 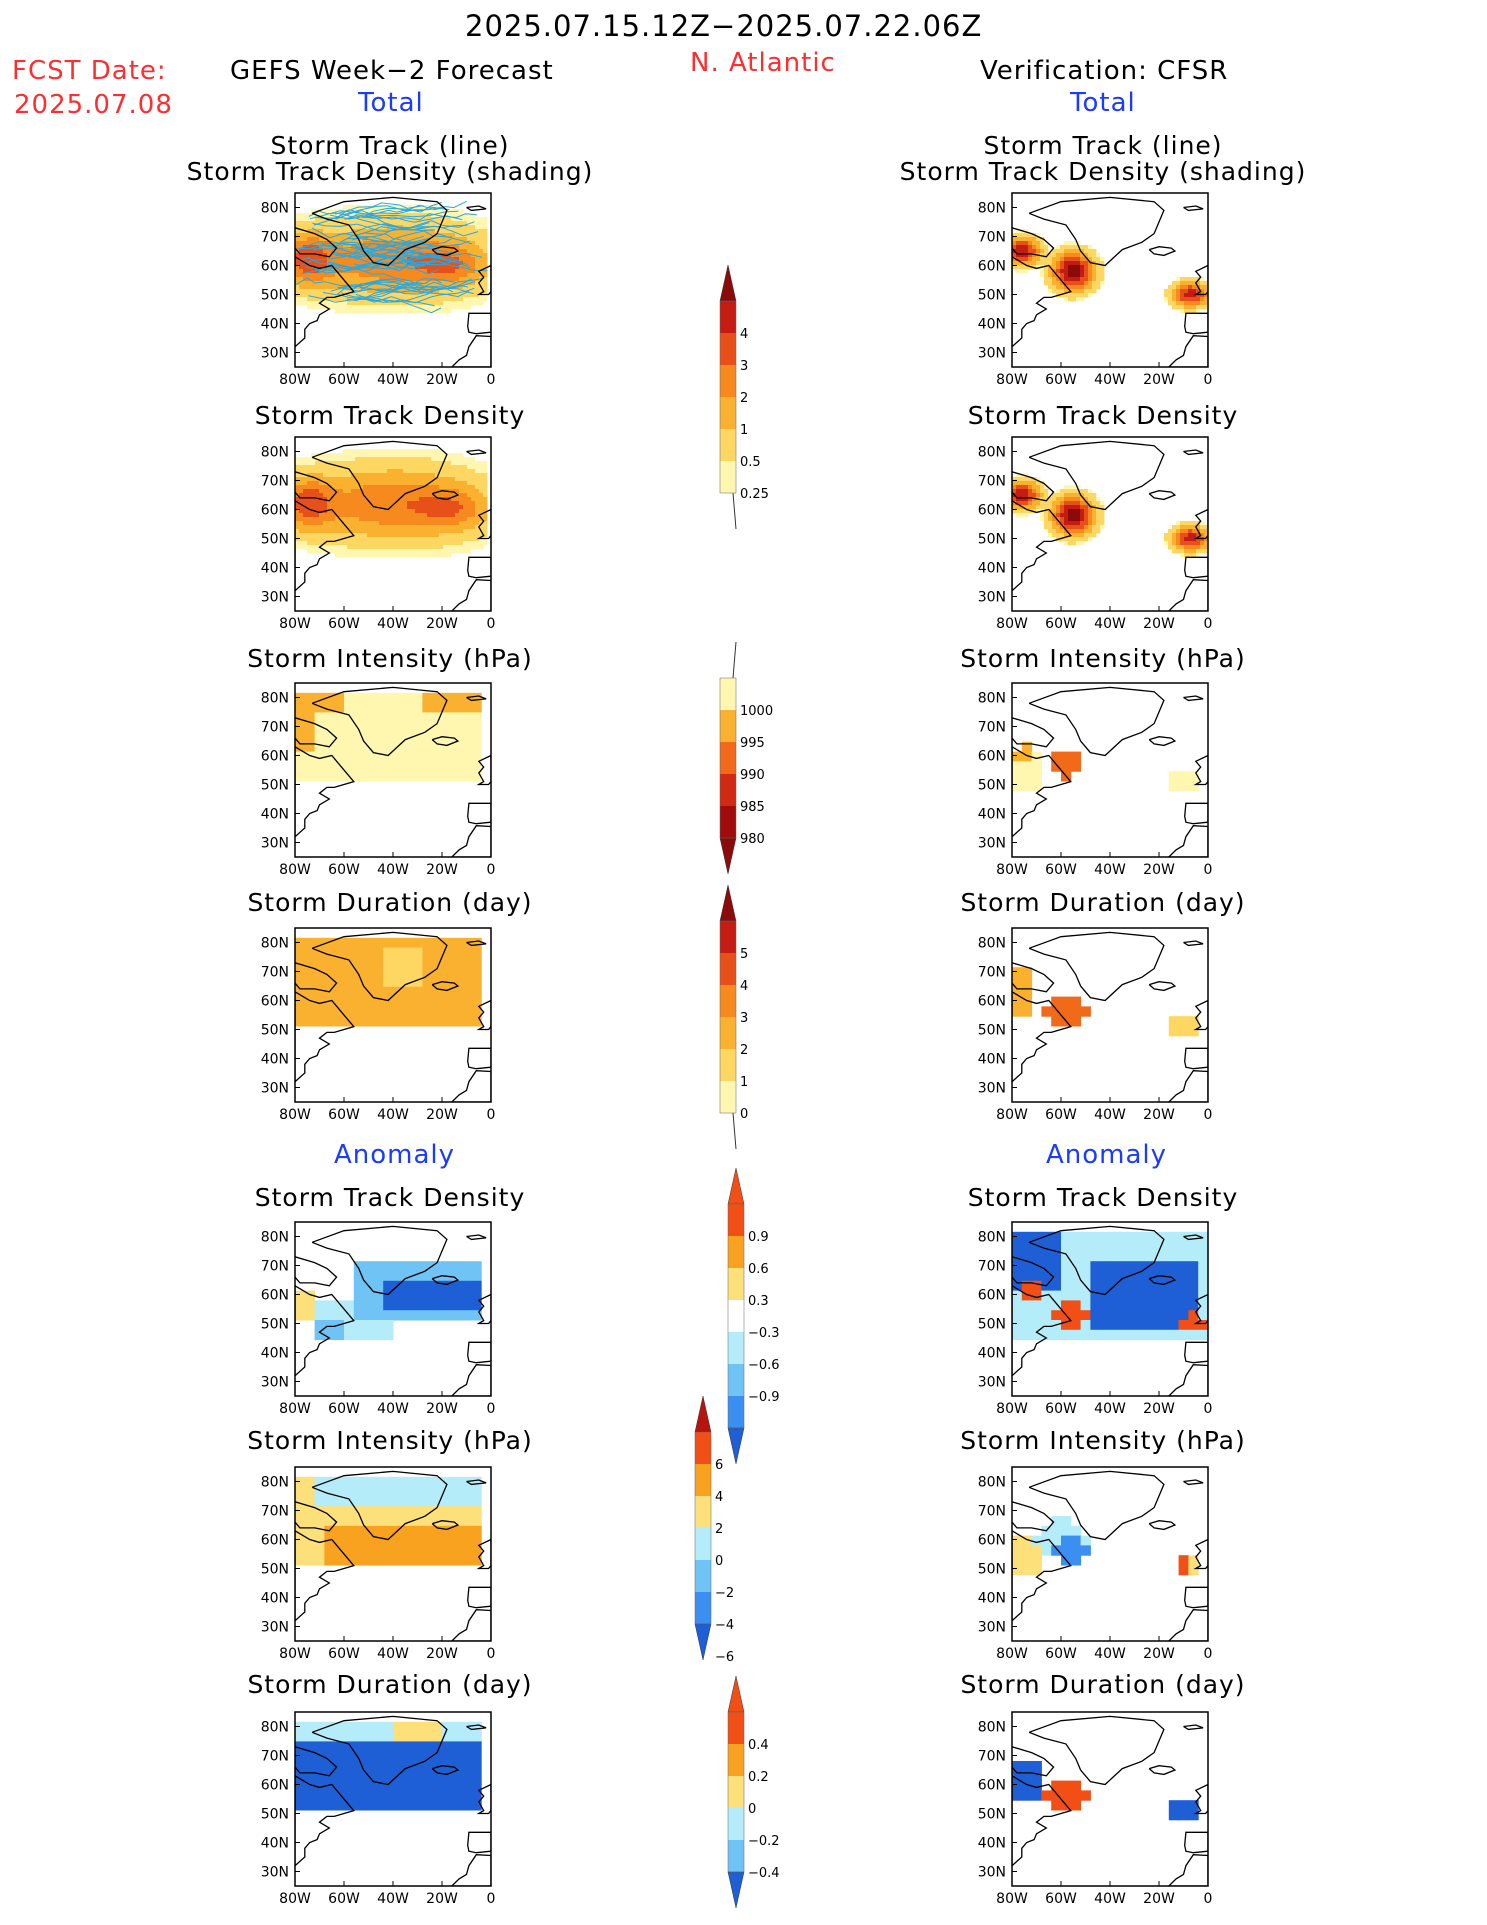 What do you see at coordinates (752, 743) in the screenshot?
I see `intensity-colorbar-label: 995` at bounding box center [752, 743].